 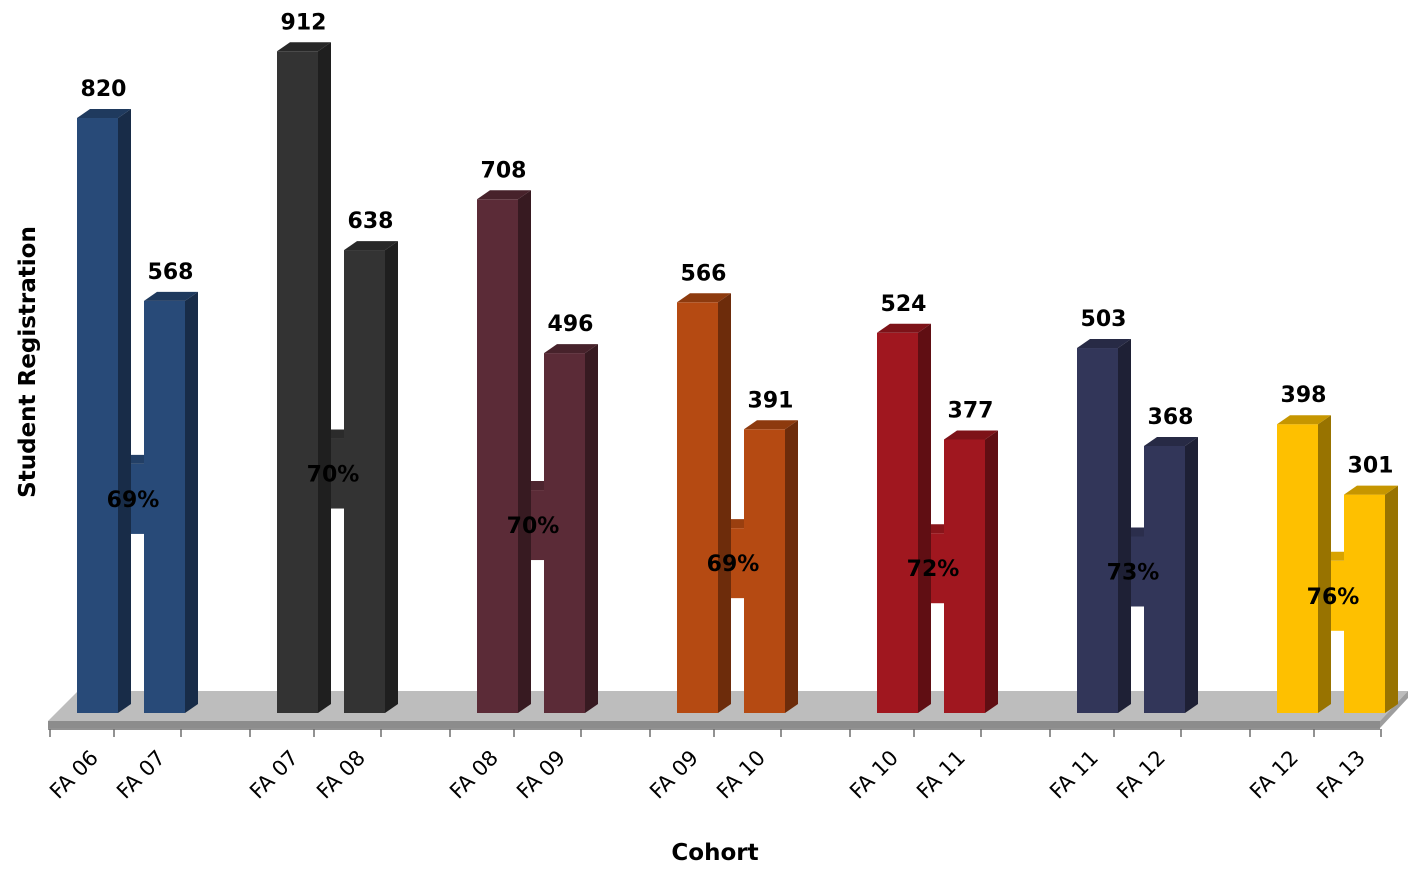 I want to click on bar-value-label: 708, so click(x=504, y=170).